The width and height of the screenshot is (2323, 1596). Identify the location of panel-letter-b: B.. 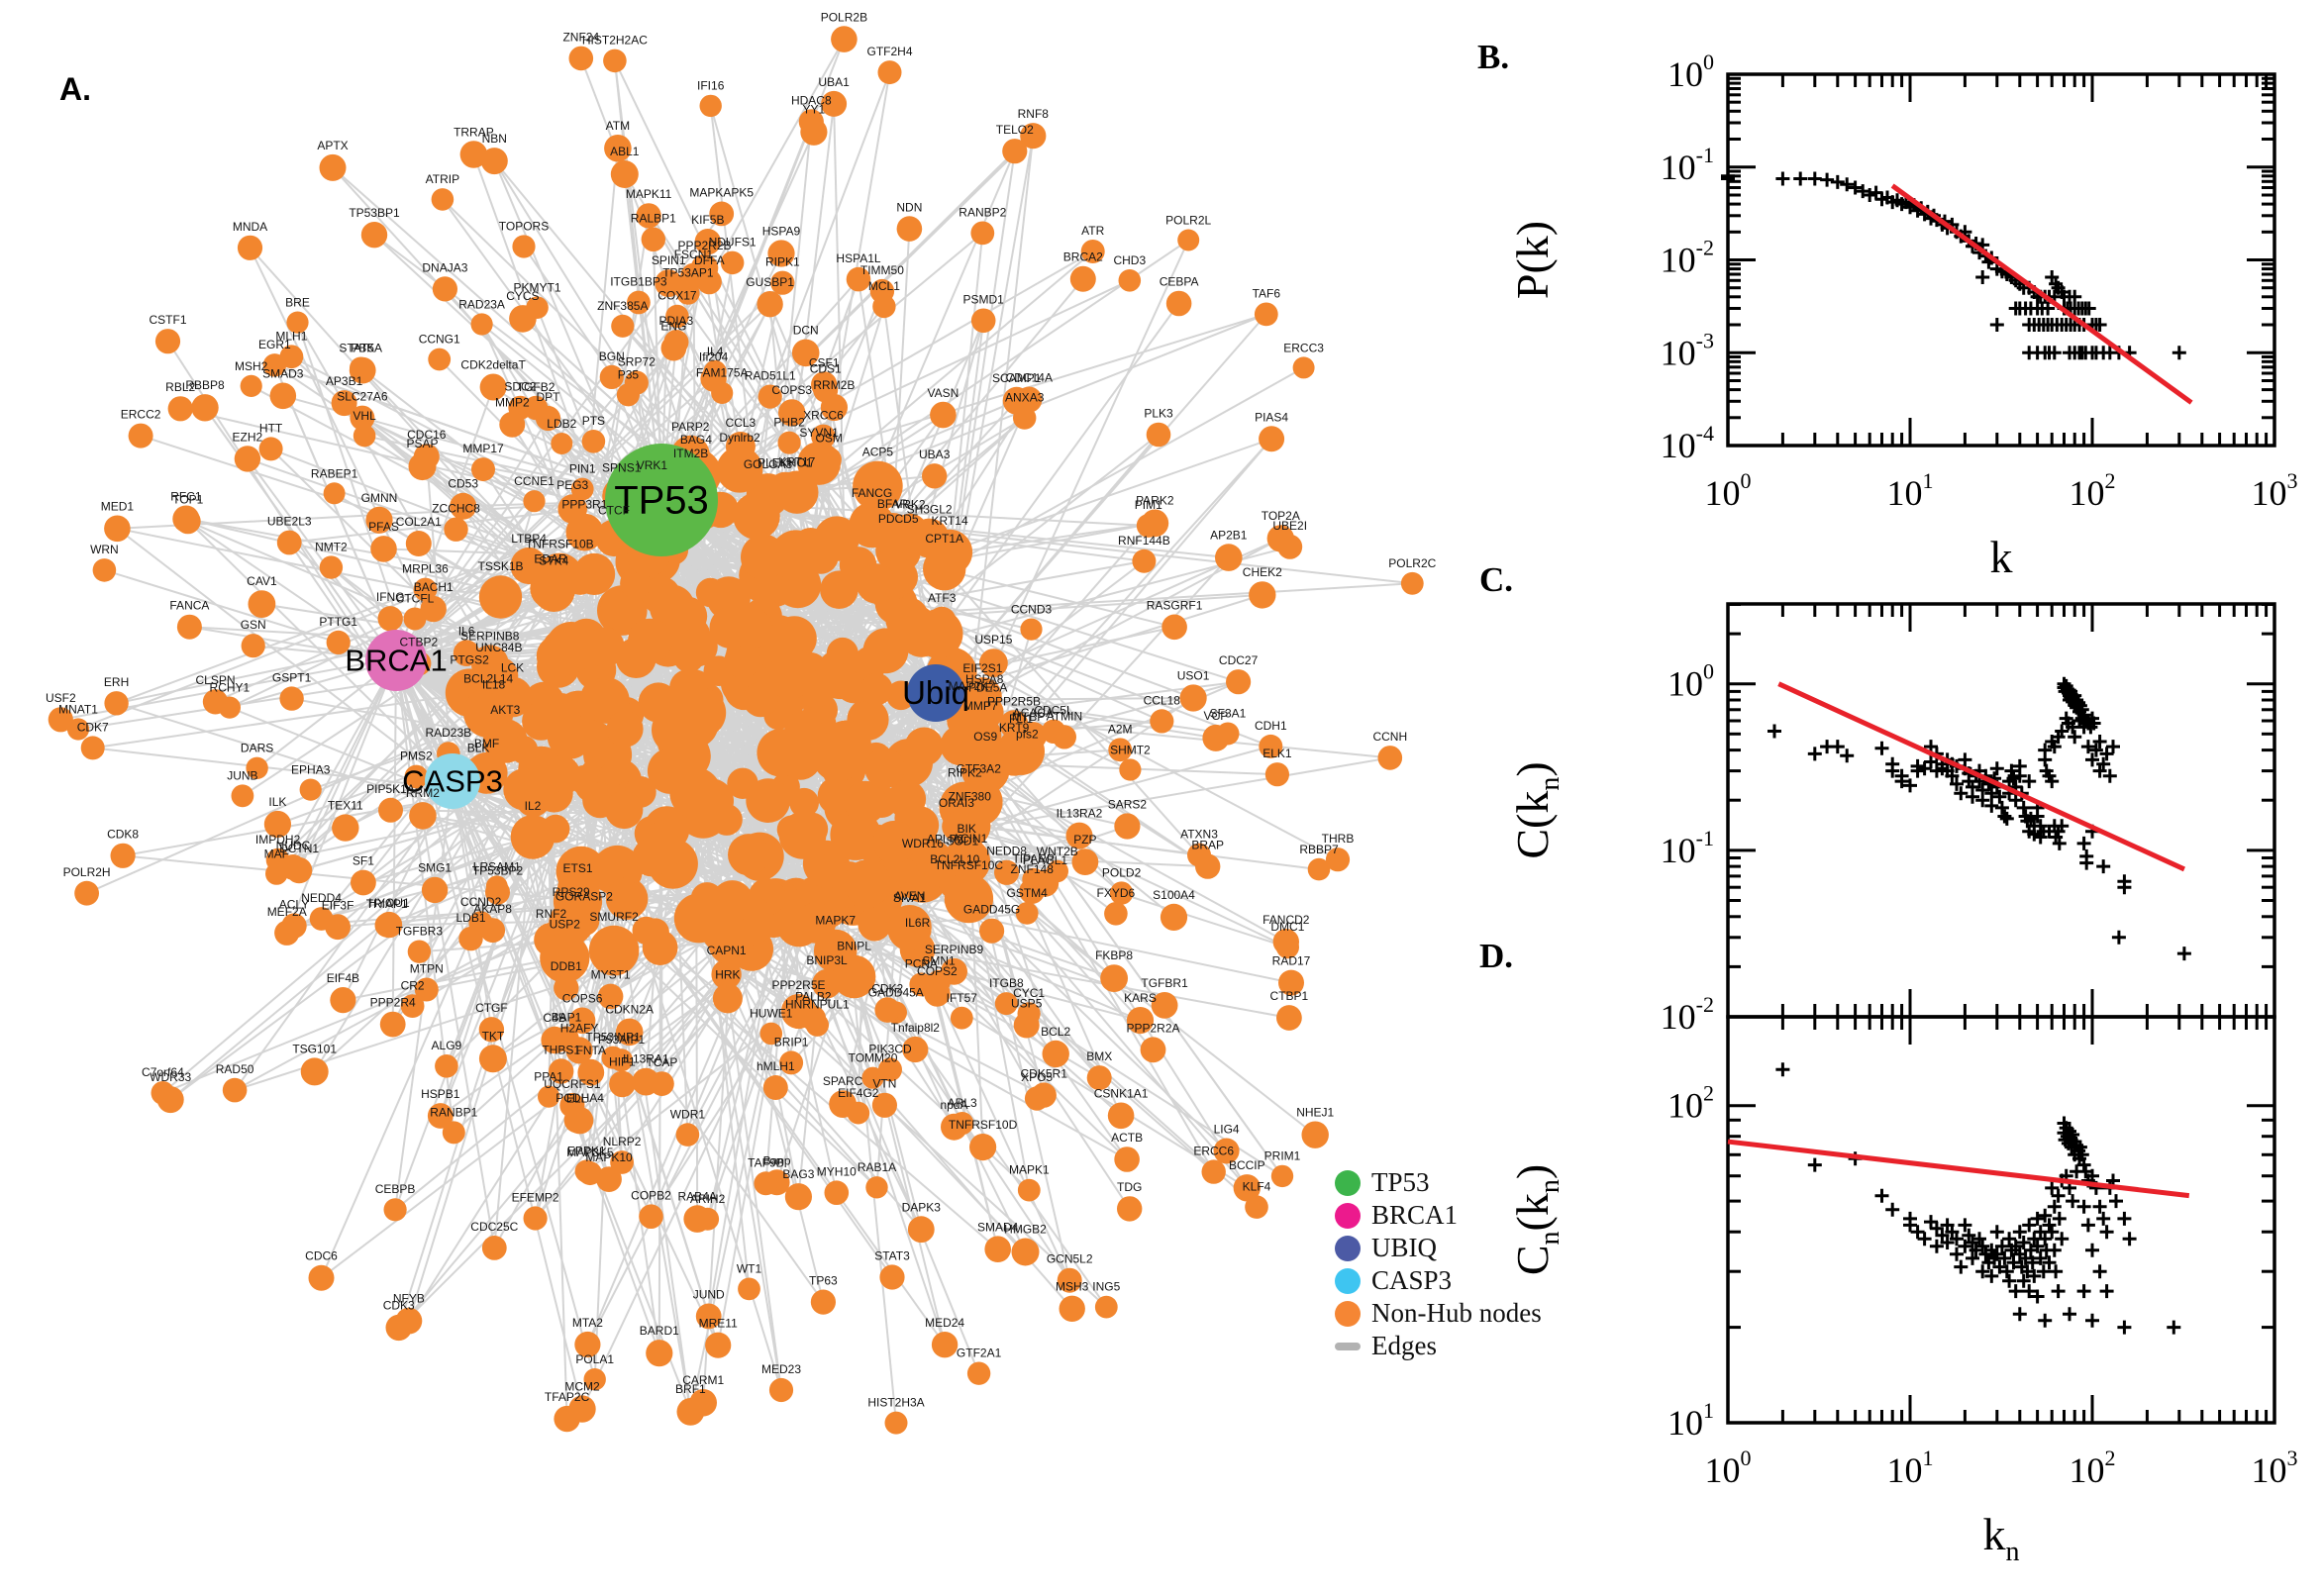
(1493, 57).